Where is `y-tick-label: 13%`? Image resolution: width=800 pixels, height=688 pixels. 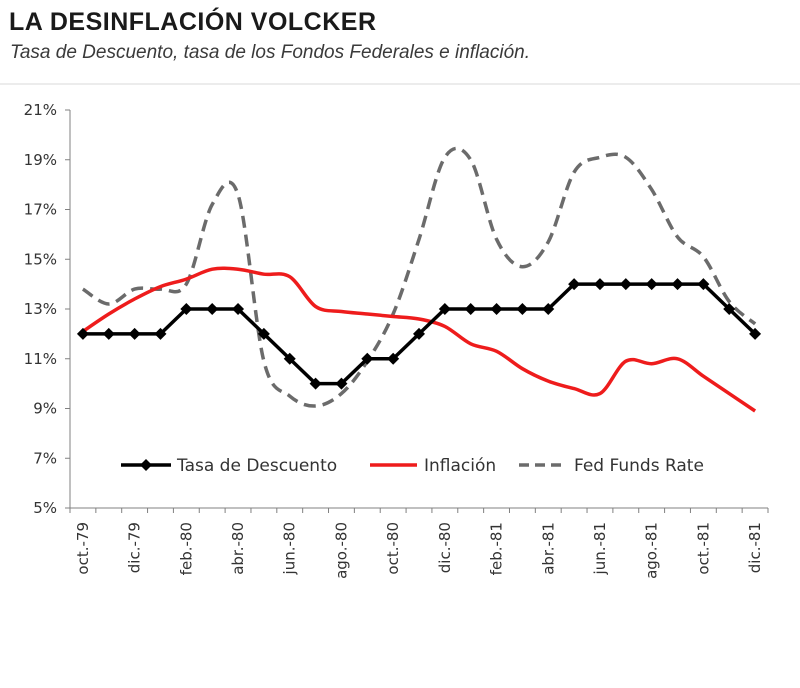 y-tick-label: 13% is located at coordinates (40, 309).